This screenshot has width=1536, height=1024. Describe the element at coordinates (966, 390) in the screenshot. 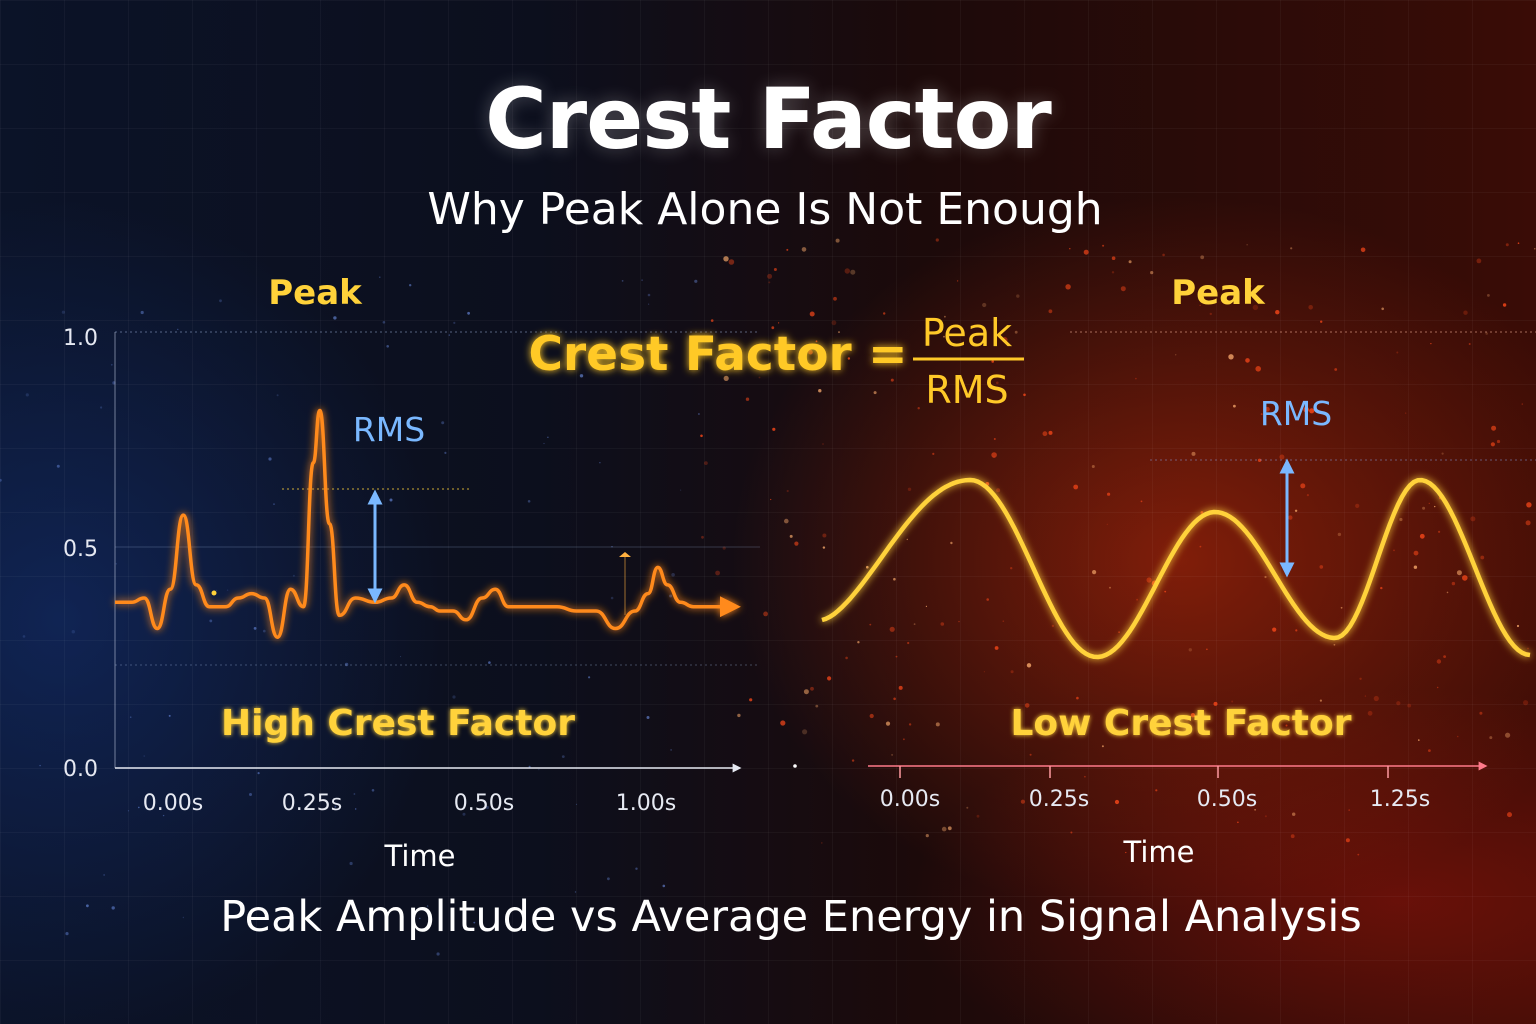

I see `formula-denominator: RMS` at that location.